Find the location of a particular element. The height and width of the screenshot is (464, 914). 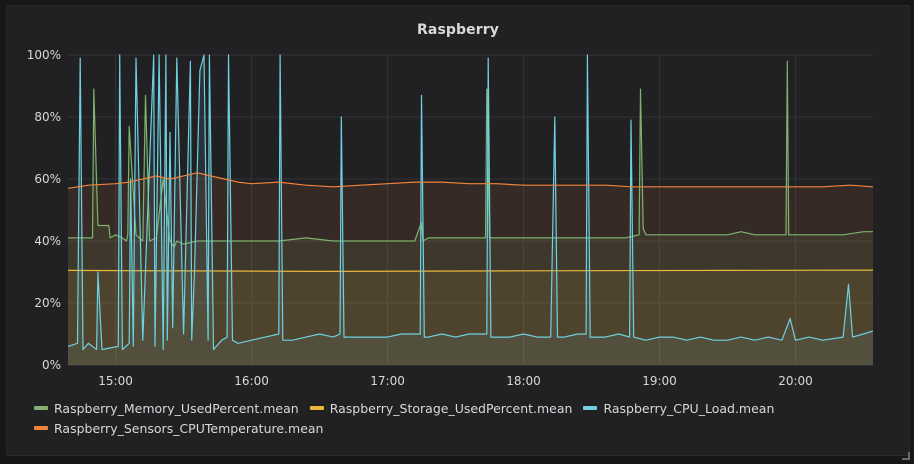

y-tick-label: 100% is located at coordinates (44, 55).